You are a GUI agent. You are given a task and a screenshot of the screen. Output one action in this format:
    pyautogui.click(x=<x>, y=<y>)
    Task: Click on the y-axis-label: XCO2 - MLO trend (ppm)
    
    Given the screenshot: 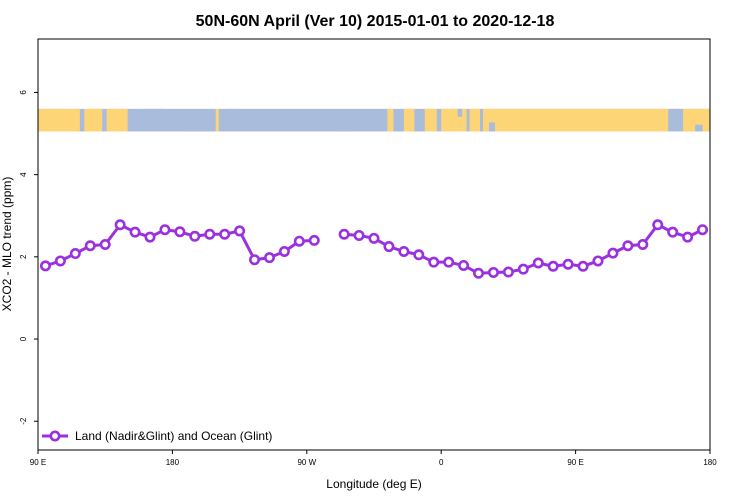 What is the action you would take?
    pyautogui.click(x=7, y=244)
    